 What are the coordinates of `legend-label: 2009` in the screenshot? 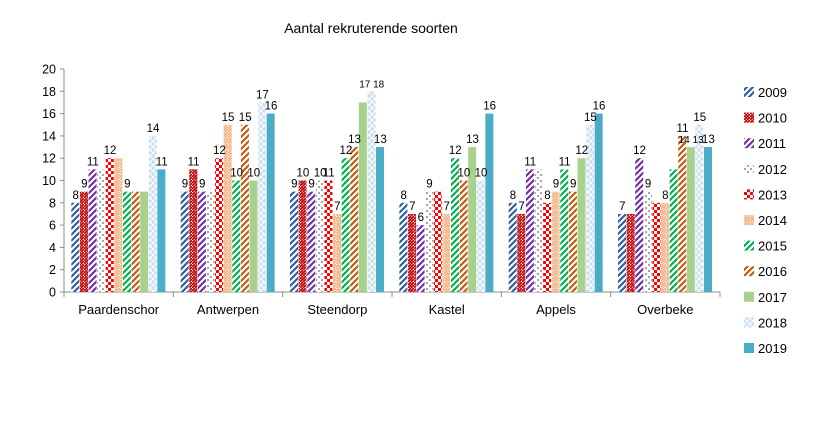 It's located at (772, 92).